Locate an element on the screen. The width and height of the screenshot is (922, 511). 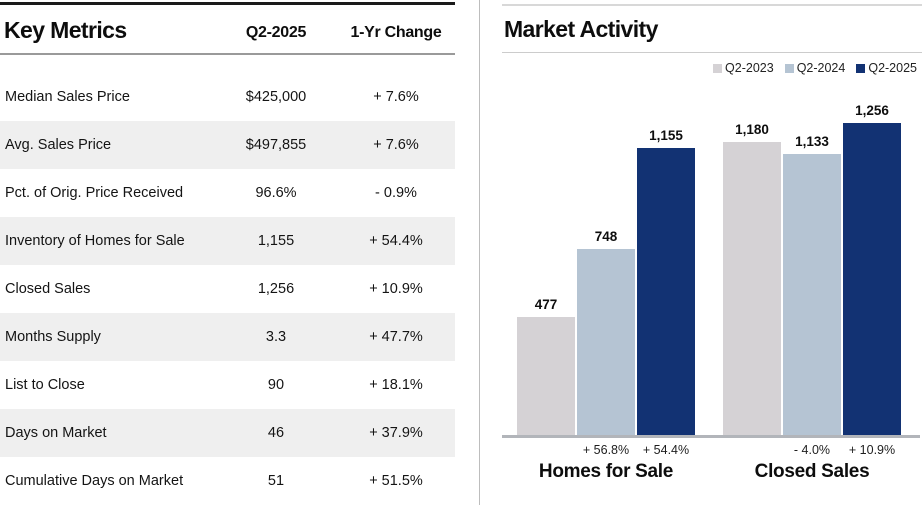
bar-slot: 1,180 is located at coordinates (752, 278).